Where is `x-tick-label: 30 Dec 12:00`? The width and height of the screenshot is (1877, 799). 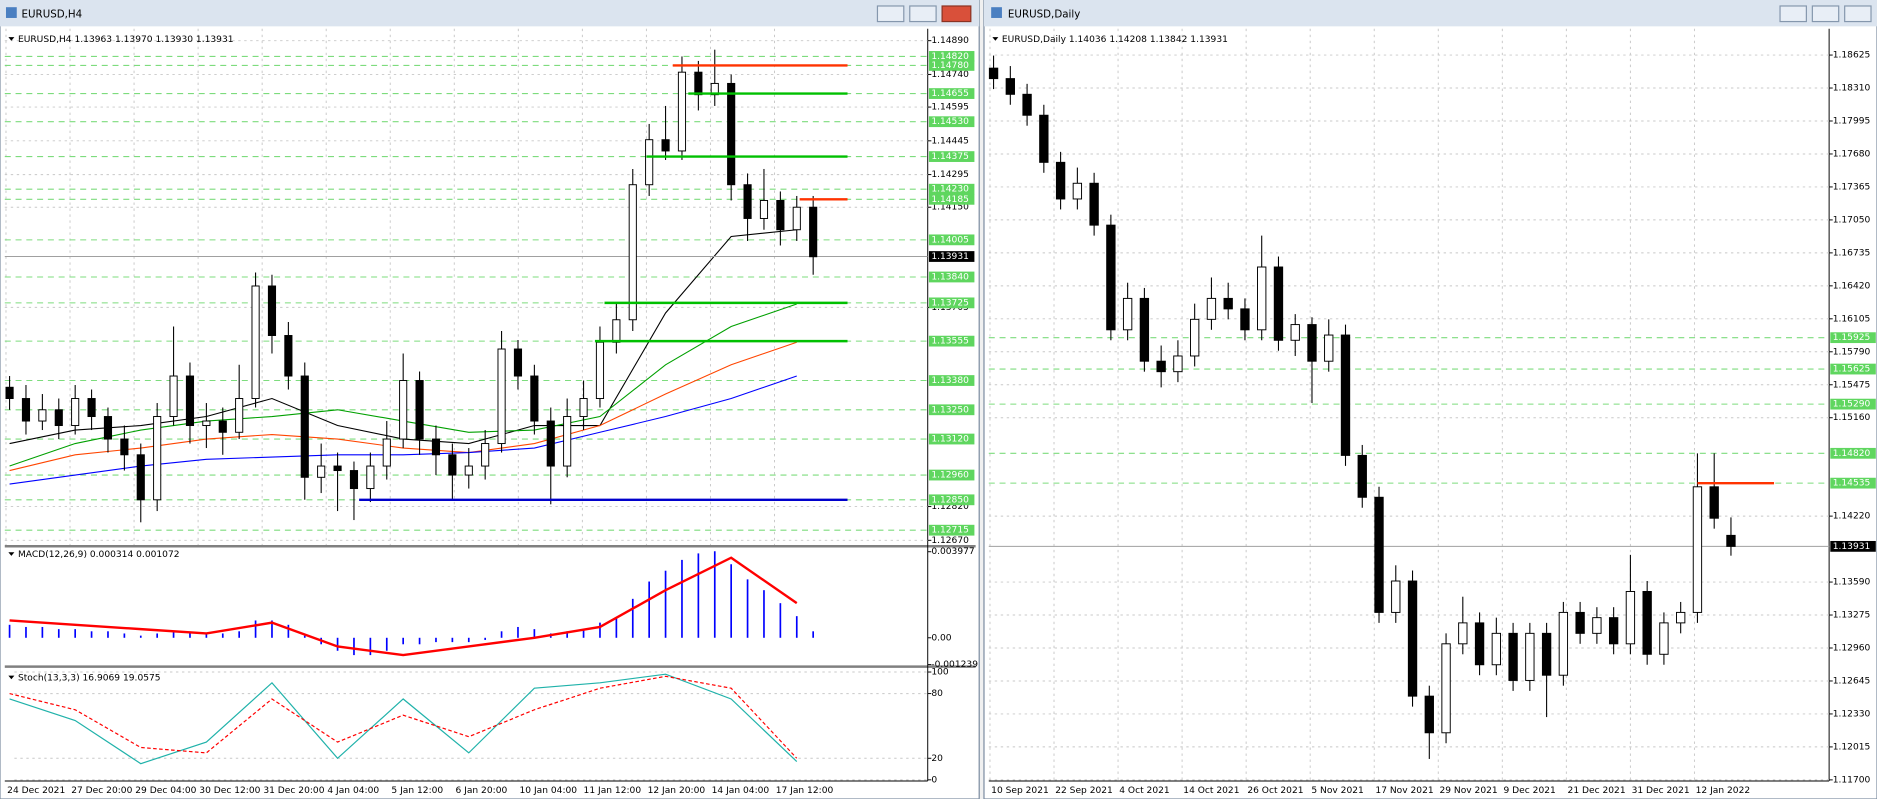
x-tick-label: 30 Dec 12:00 is located at coordinates (229, 791).